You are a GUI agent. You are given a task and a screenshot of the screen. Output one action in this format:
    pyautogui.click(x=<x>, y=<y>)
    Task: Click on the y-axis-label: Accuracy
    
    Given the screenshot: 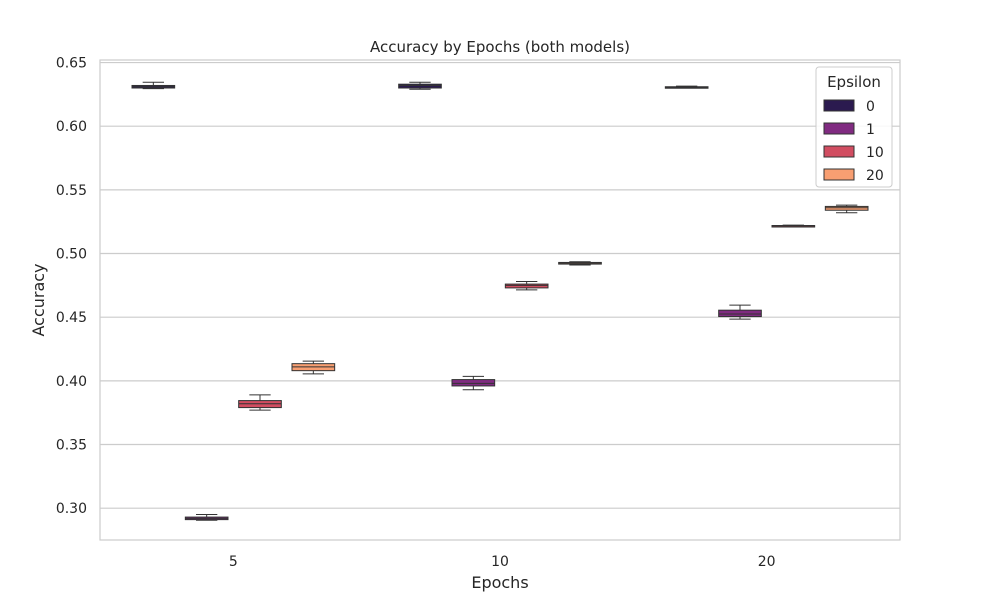 What is the action you would take?
    pyautogui.click(x=38, y=299)
    